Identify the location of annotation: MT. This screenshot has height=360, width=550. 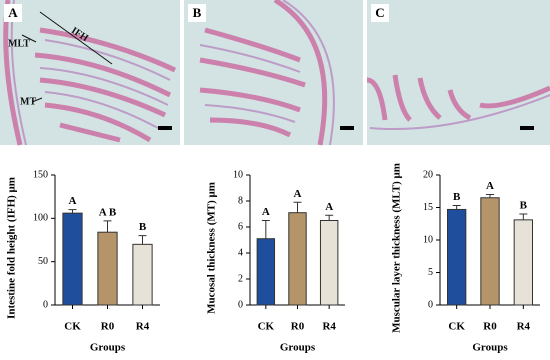
(28, 101).